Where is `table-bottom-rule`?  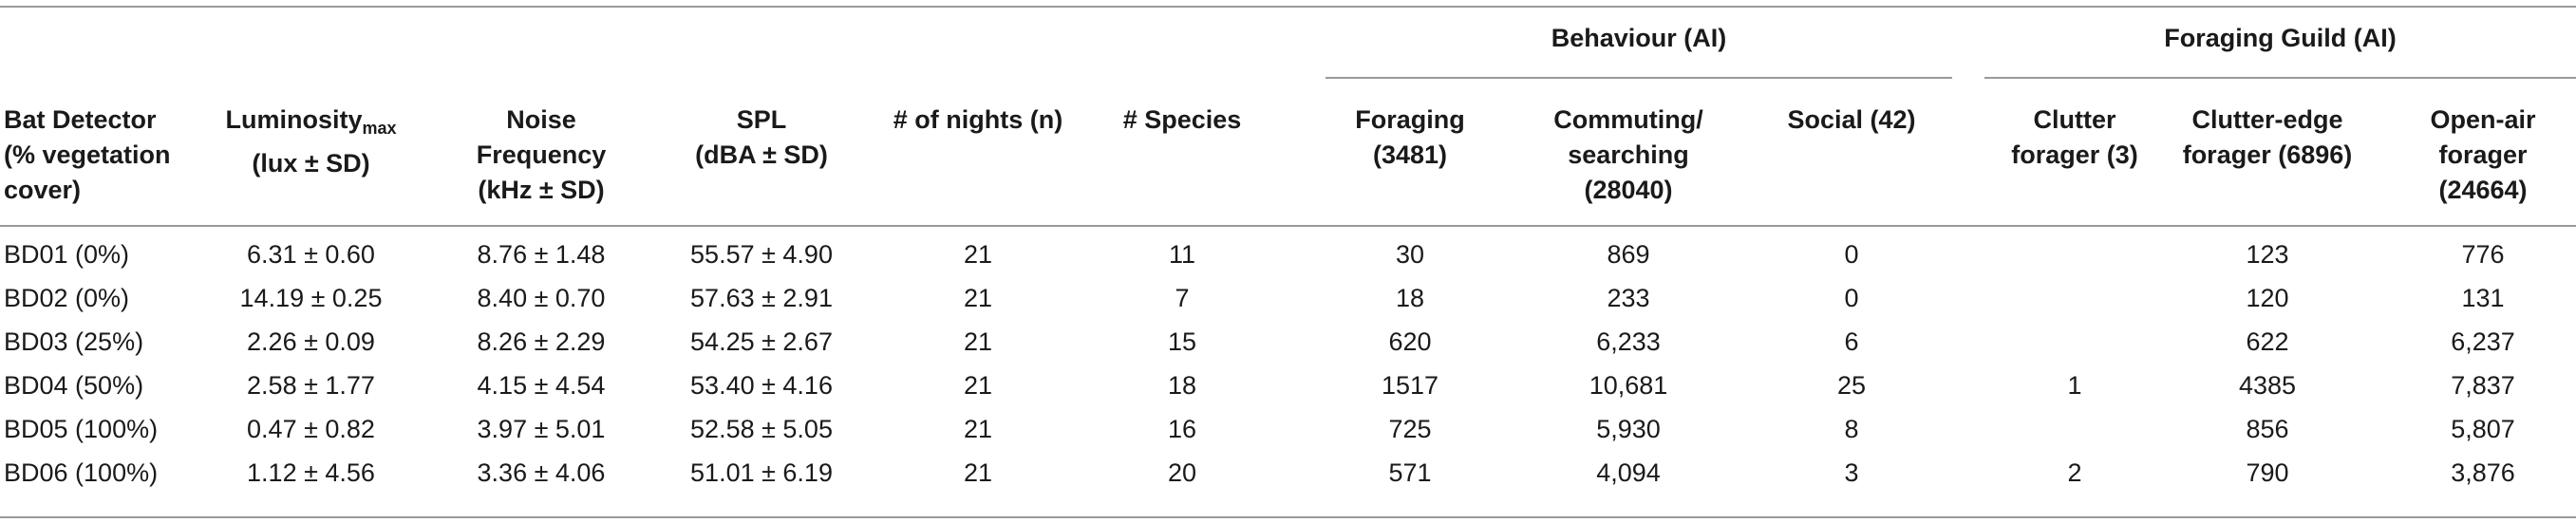
table-bottom-rule is located at coordinates (1288, 517).